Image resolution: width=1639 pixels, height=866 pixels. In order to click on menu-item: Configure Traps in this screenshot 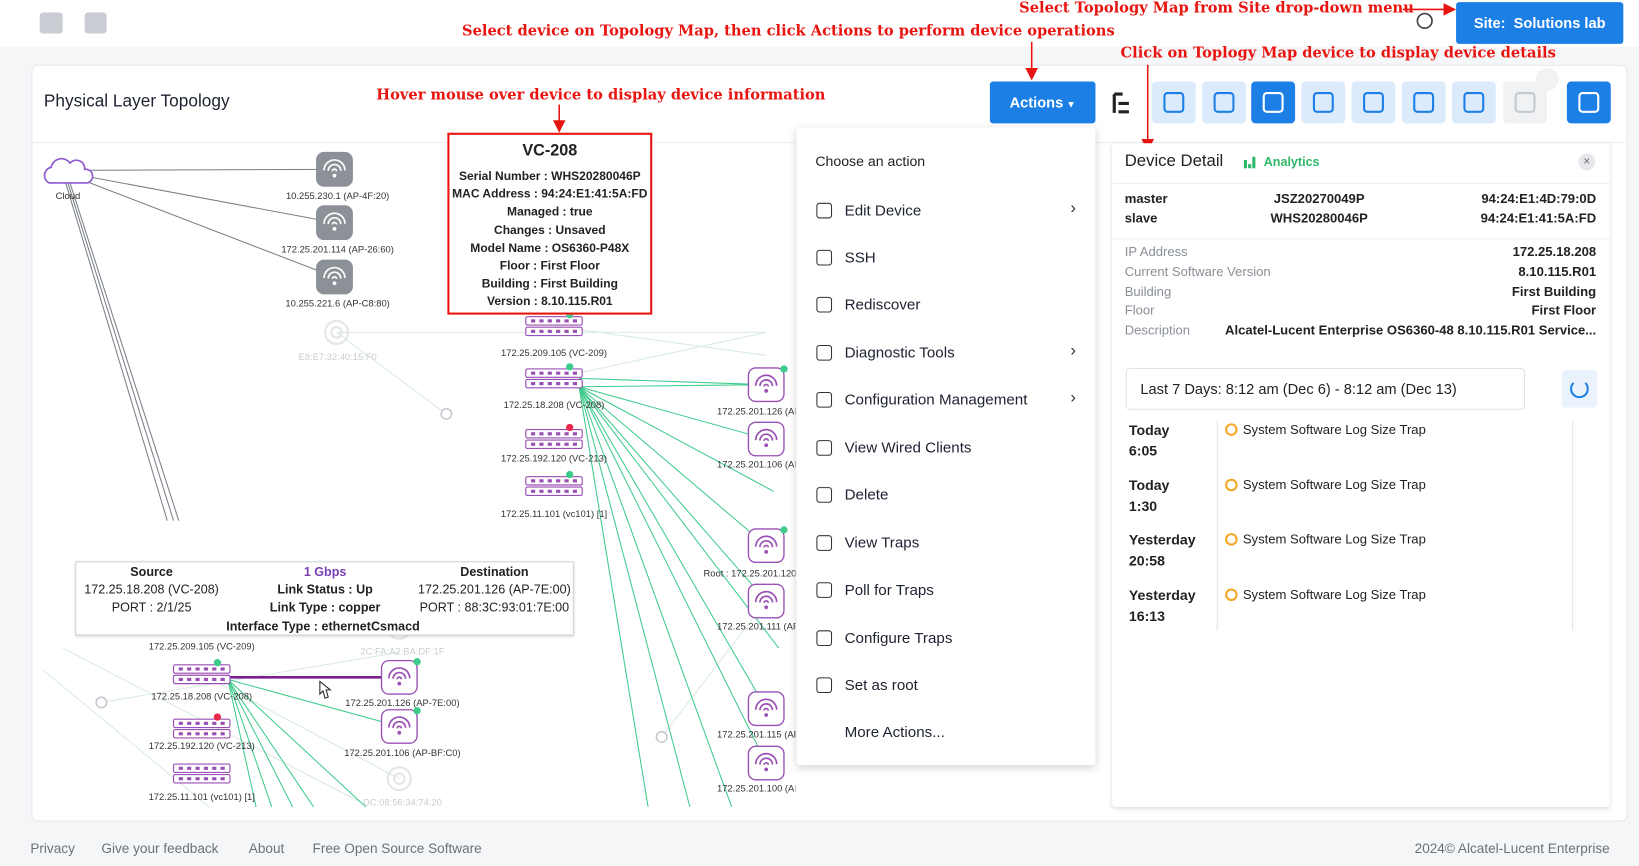, I will do `click(946, 638)`.